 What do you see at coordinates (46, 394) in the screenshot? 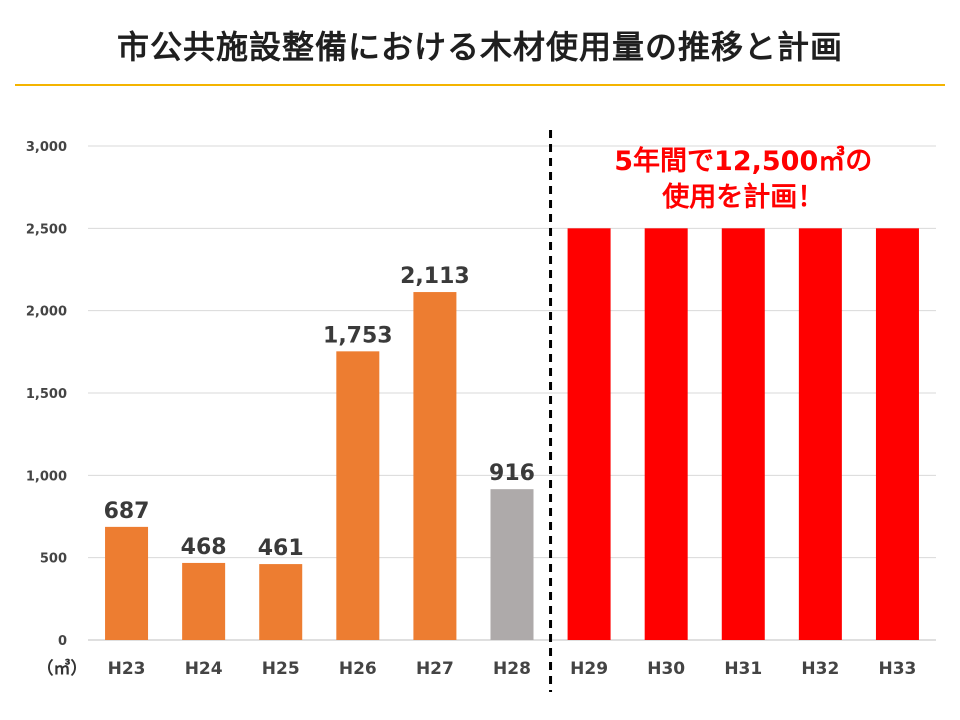
I see `y-tick-label: 1,500` at bounding box center [46, 394].